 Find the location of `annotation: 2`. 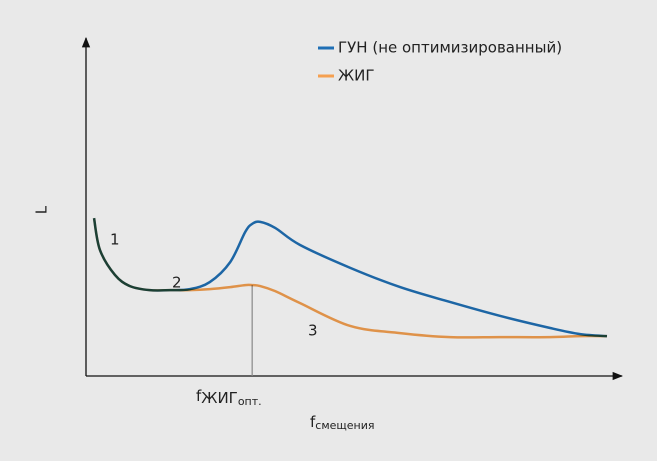

annotation: 2 is located at coordinates (177, 283).